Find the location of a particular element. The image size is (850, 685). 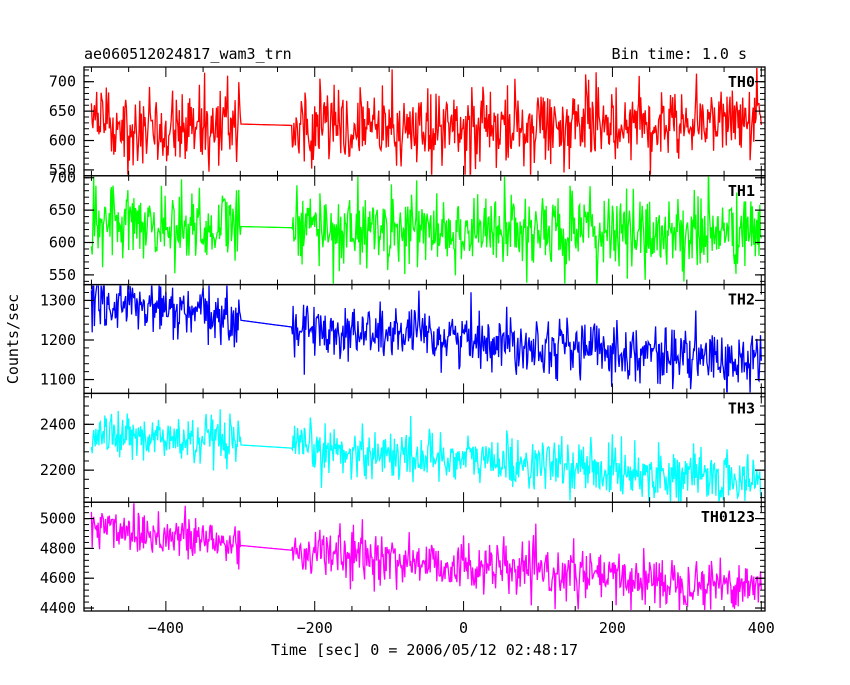

x-tick-label: 200 is located at coordinates (612, 628).